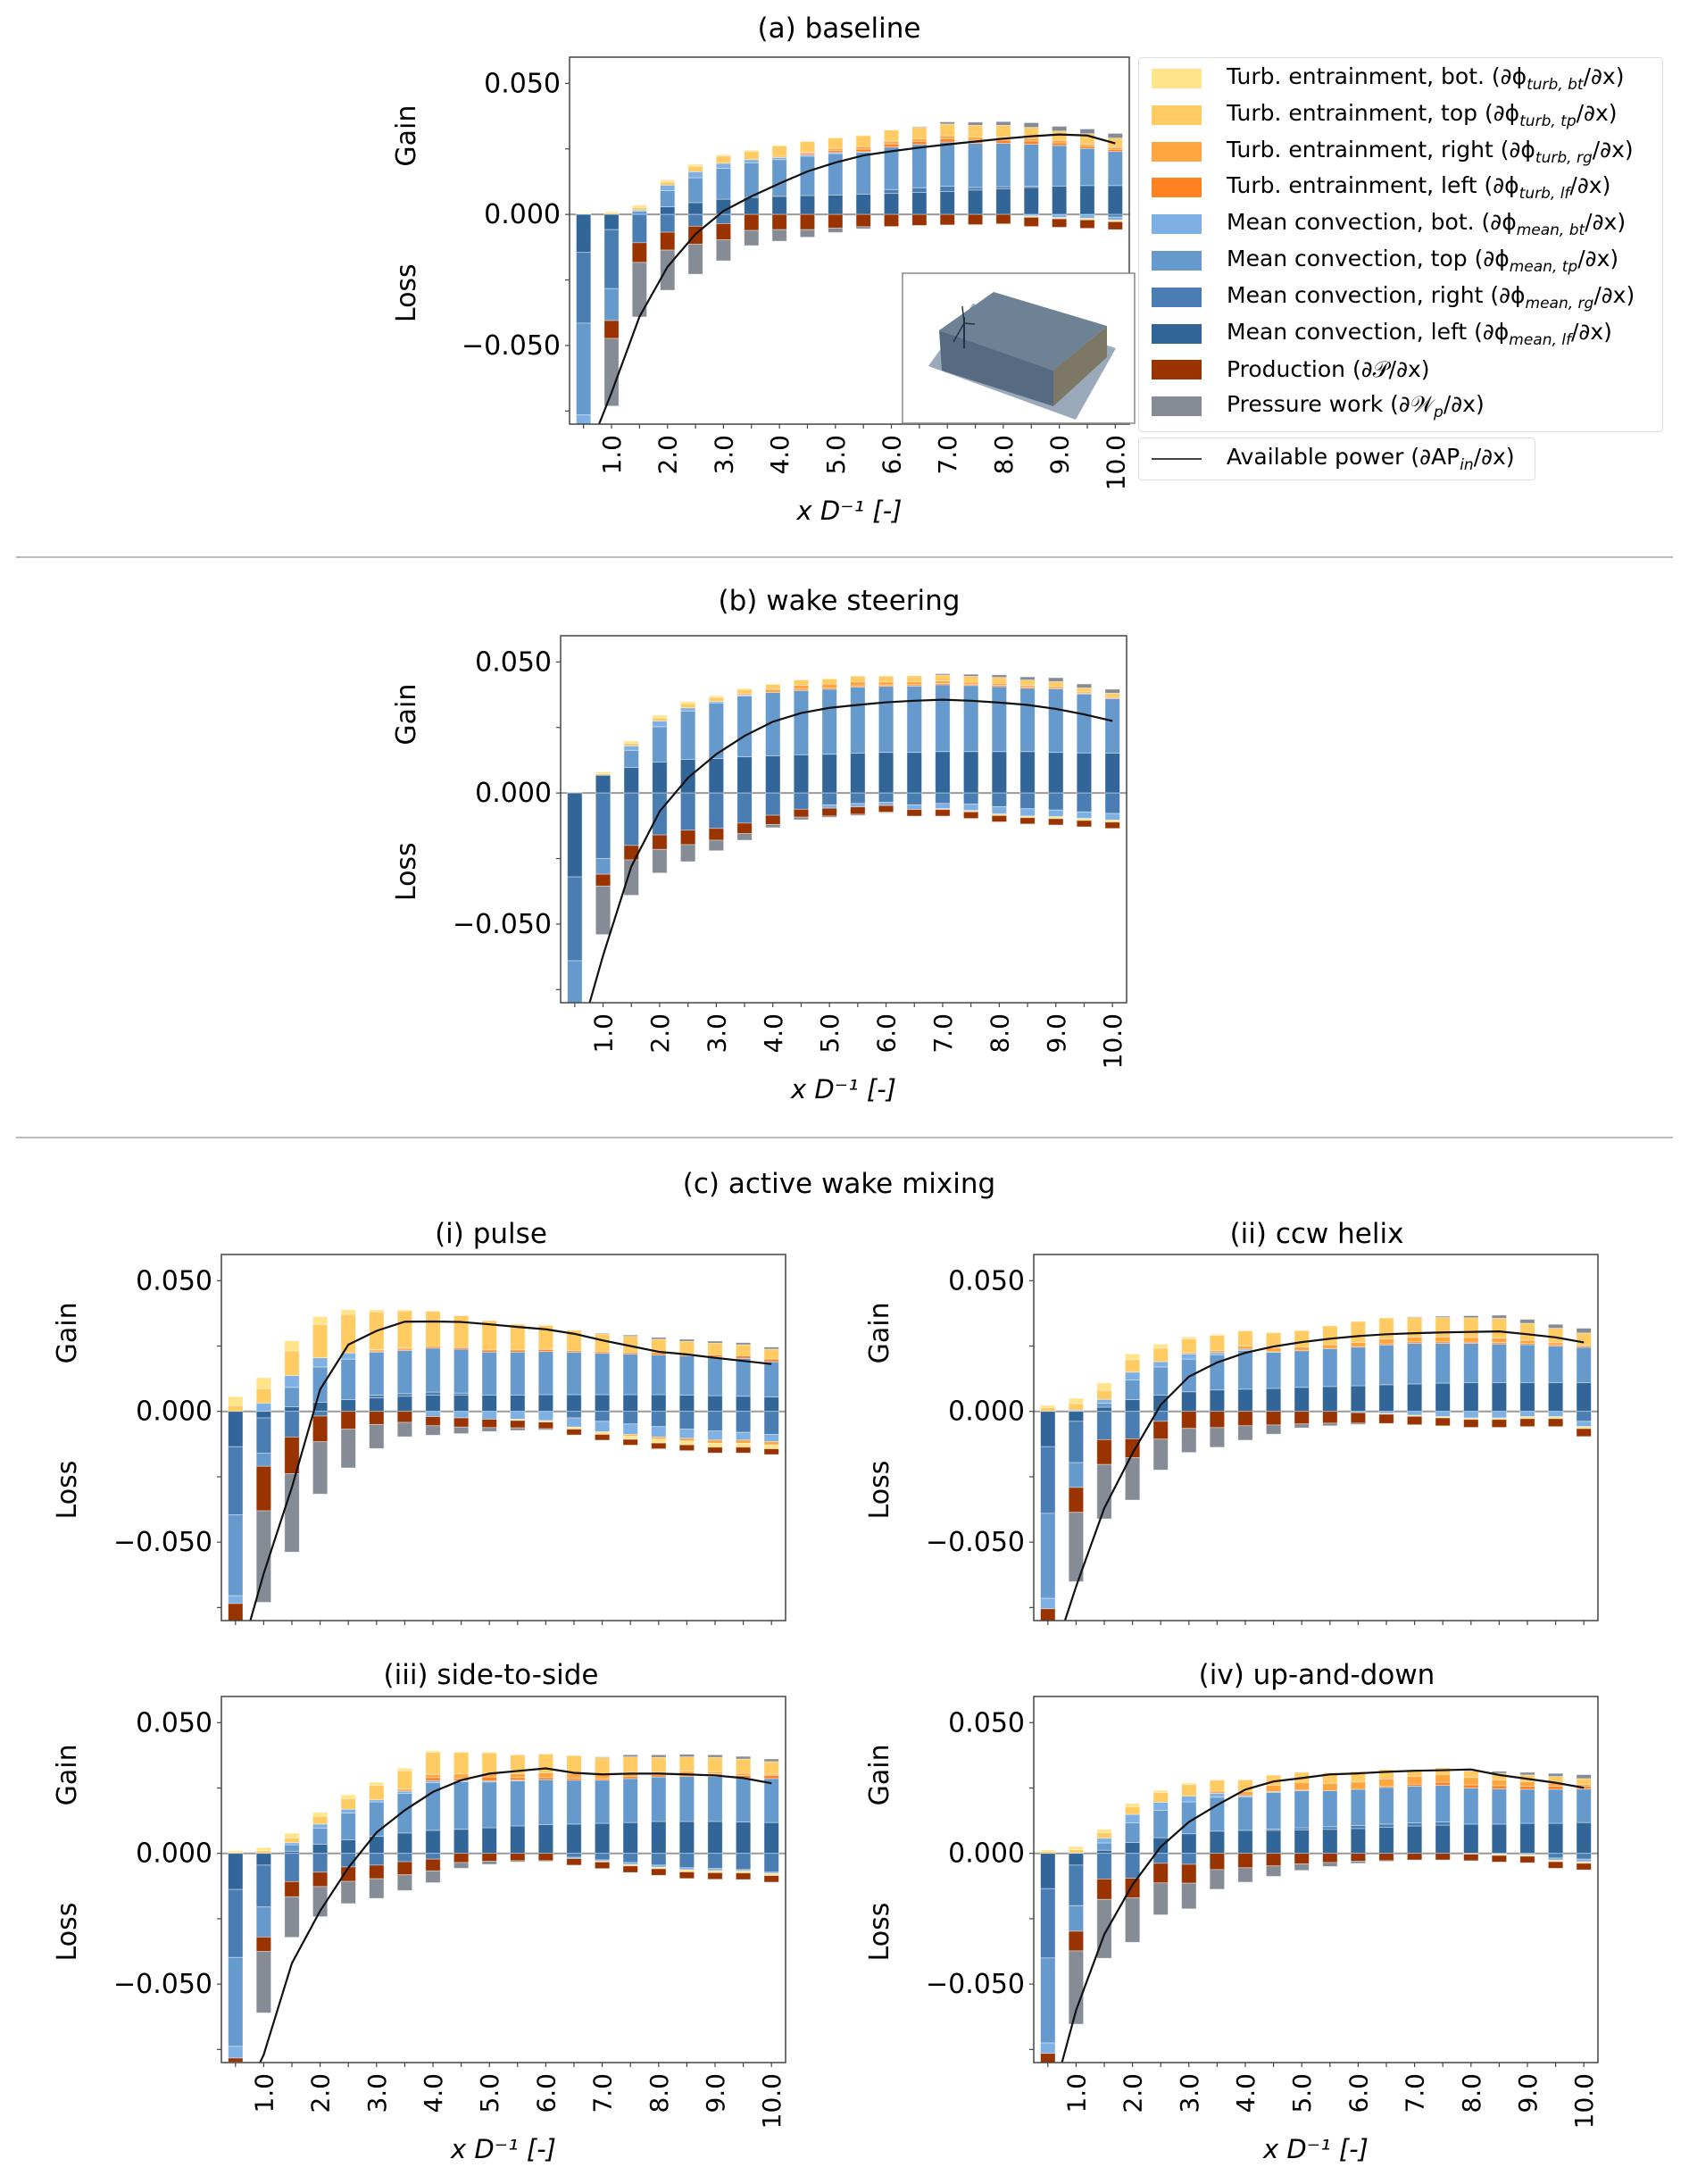  Describe the element at coordinates (771, 2101) in the screenshot. I see `x-tick-label: 10.0` at that location.